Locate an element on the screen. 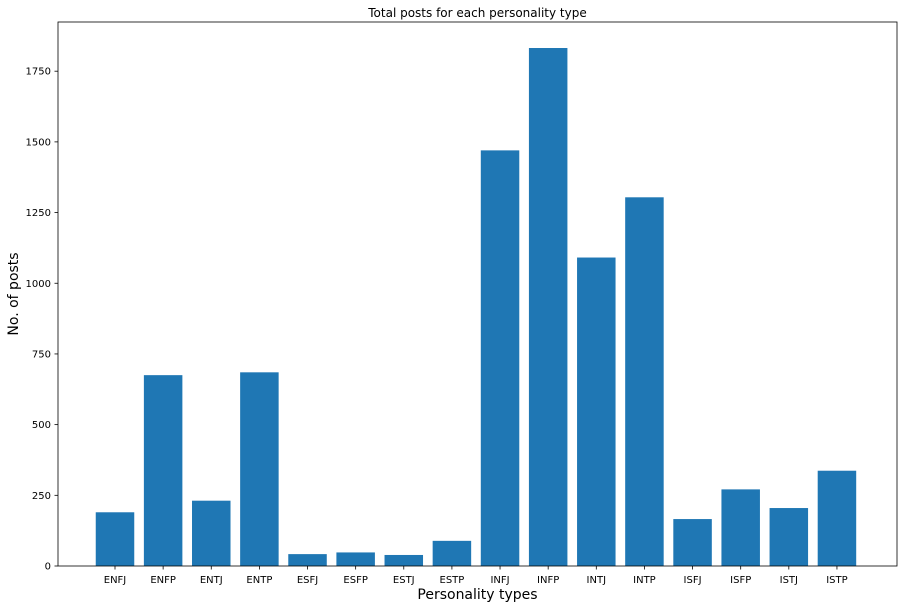 The image size is (901, 608). bar-estj is located at coordinates (404, 560).